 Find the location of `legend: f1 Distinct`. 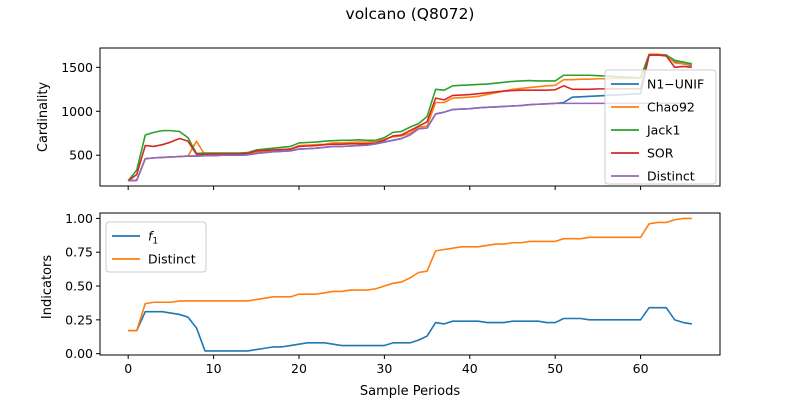

legend: f1 Distinct is located at coordinates (156, 247).